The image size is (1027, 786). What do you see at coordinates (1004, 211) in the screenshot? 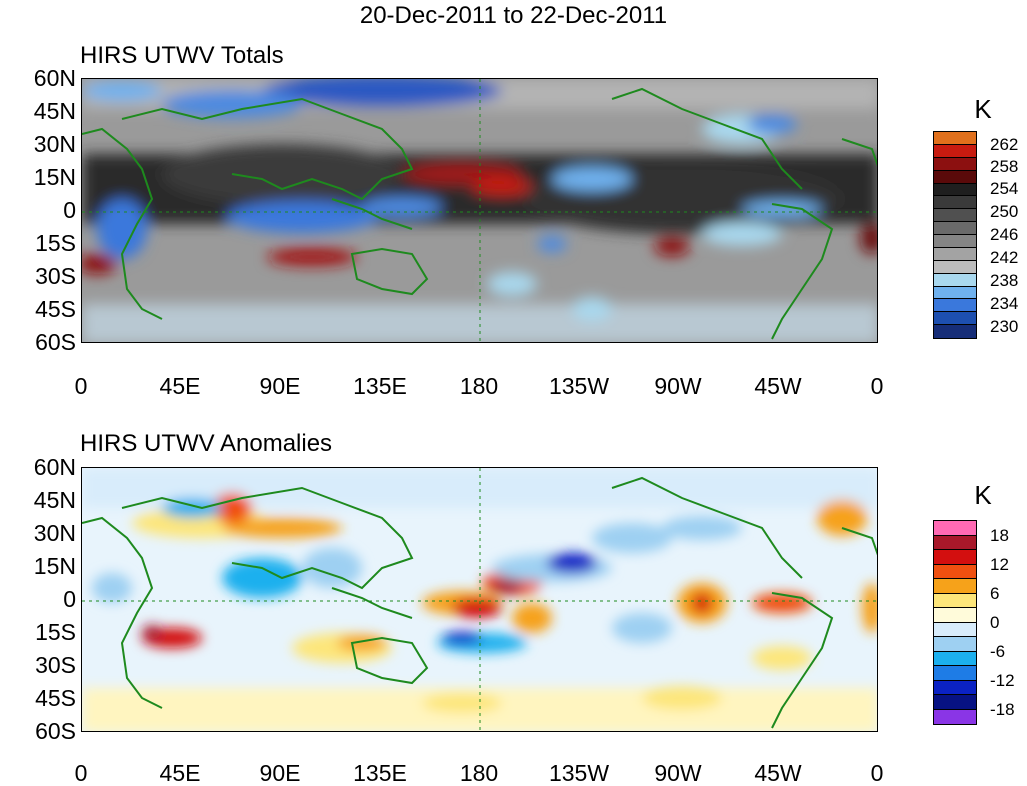
I see `totals-colorbar-label: 250` at bounding box center [1004, 211].